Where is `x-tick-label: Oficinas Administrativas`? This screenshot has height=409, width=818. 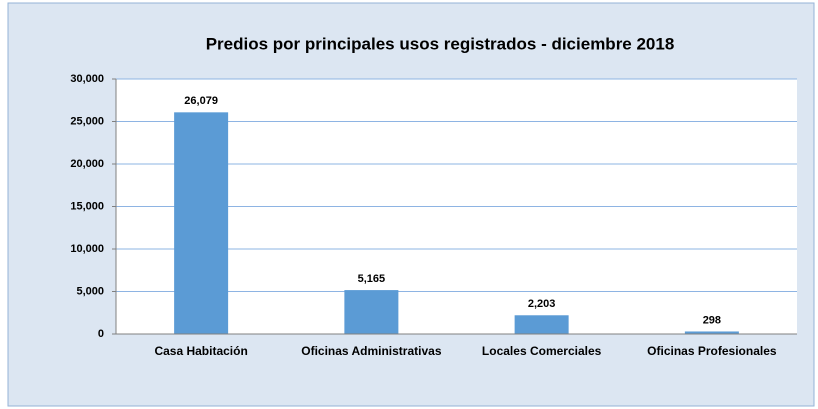
x-tick-label: Oficinas Administrativas is located at coordinates (371, 351).